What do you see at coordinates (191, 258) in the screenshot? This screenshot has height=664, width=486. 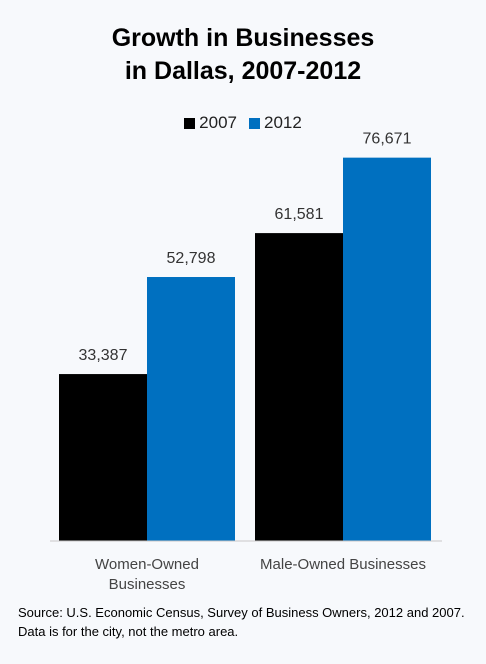 I see `data-label-2012-women-owned: 52,798` at bounding box center [191, 258].